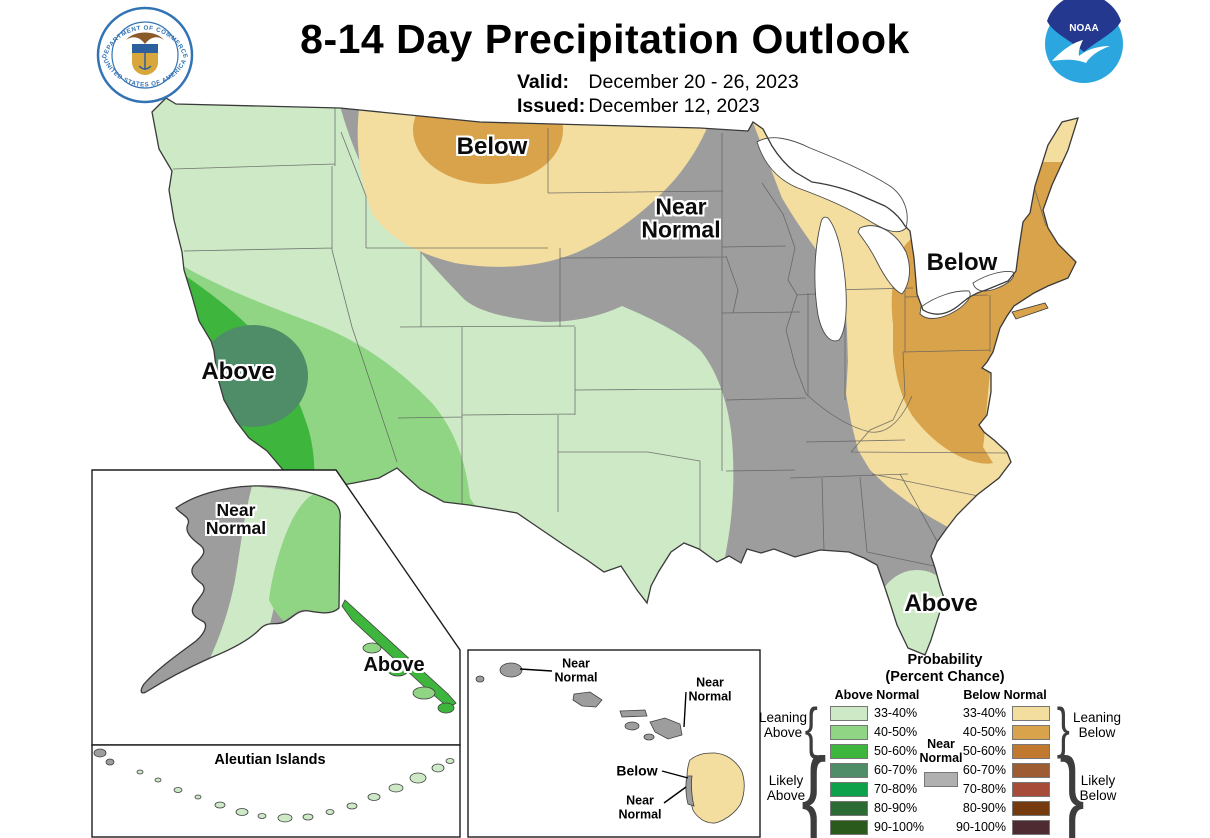 The height and width of the screenshot is (838, 1210). I want to click on legend-near-normal-label: Near Normal, so click(940, 751).